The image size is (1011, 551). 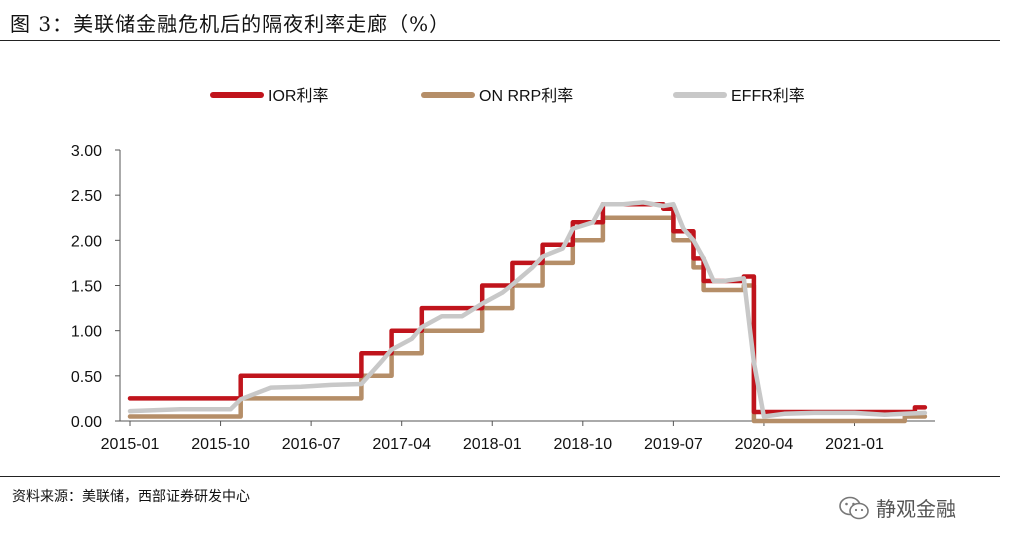 What do you see at coordinates (500, 476) in the screenshot?
I see `source-rule` at bounding box center [500, 476].